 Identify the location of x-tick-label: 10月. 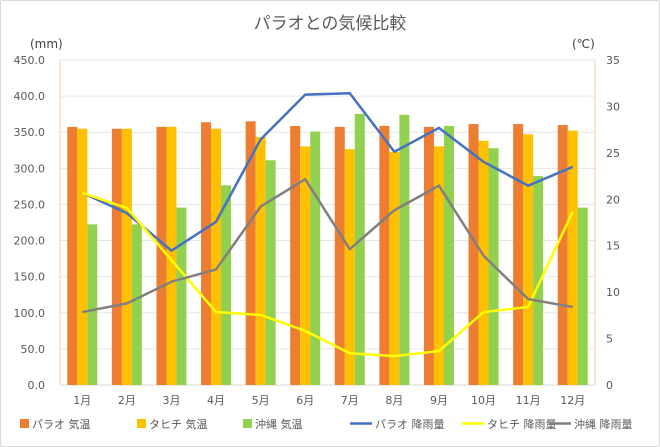
(483, 400).